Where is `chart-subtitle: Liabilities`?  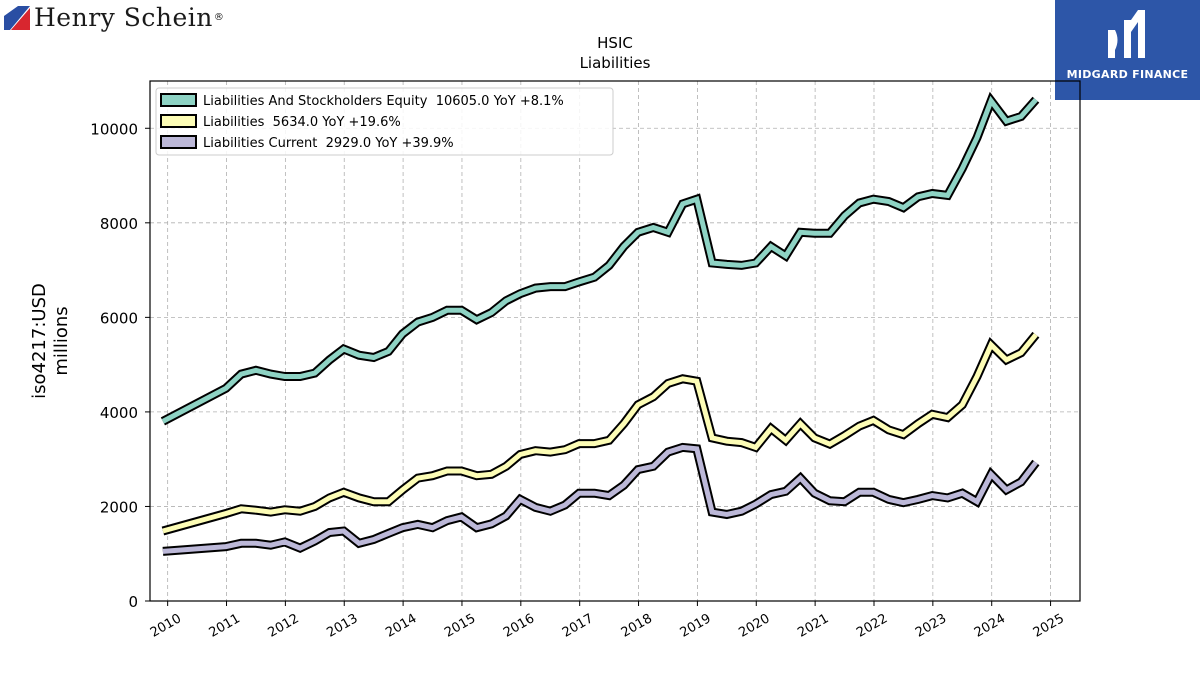 chart-subtitle: Liabilities is located at coordinates (615, 63).